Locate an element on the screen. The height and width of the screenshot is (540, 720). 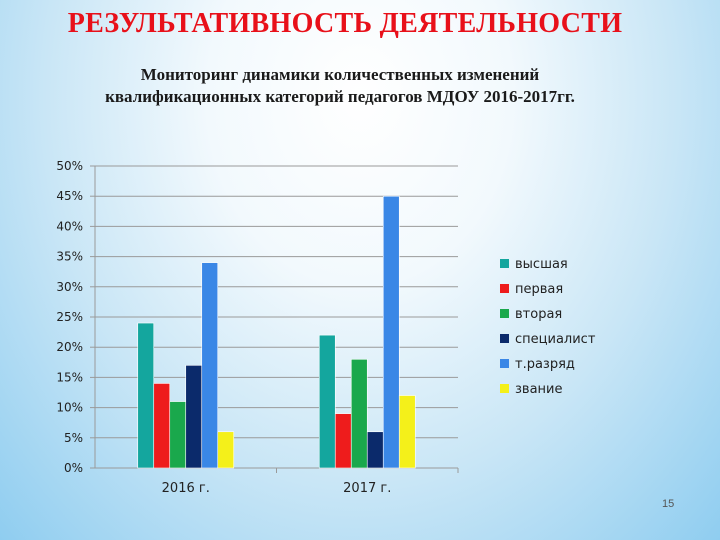
page-title: РЕЗУЛЬТАТИВНОСТЬ ДЕЯТЕЛЬНОСТИ is located at coordinates (345, 23).